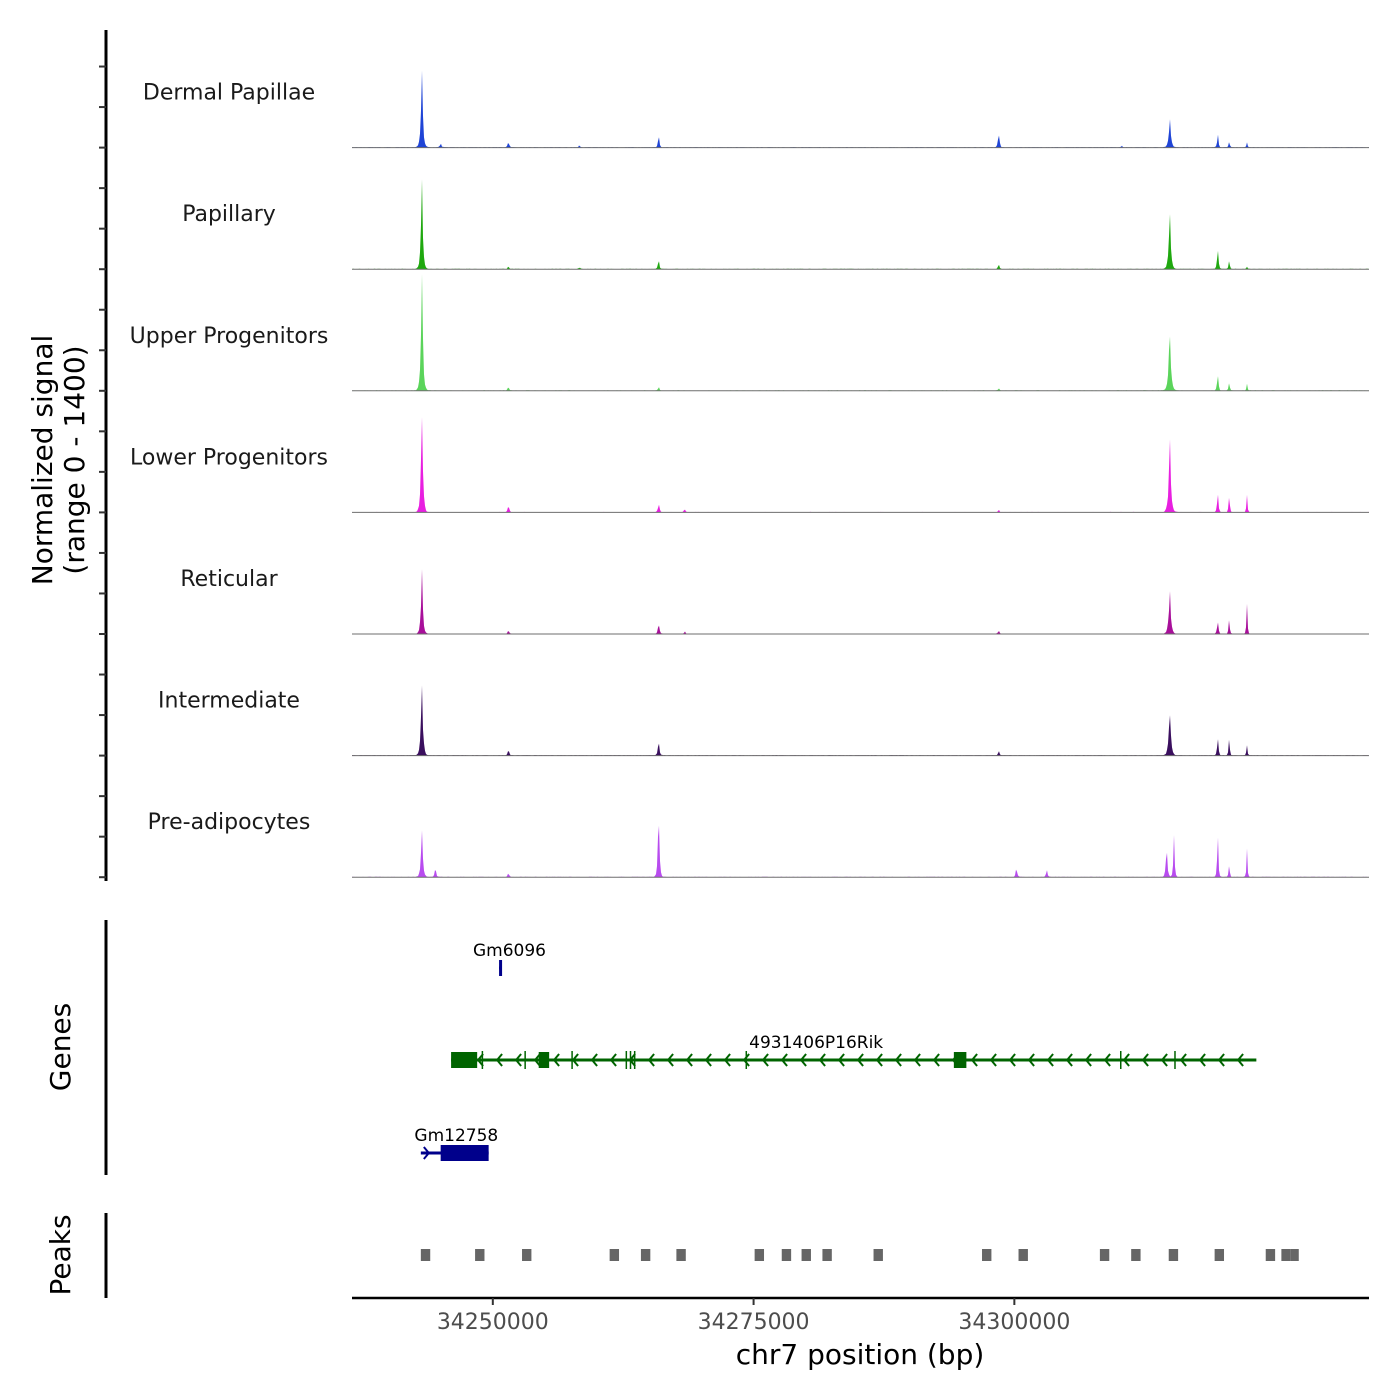  Describe the element at coordinates (229, 93) in the screenshot. I see `track-label: Dermal Papillae` at that location.